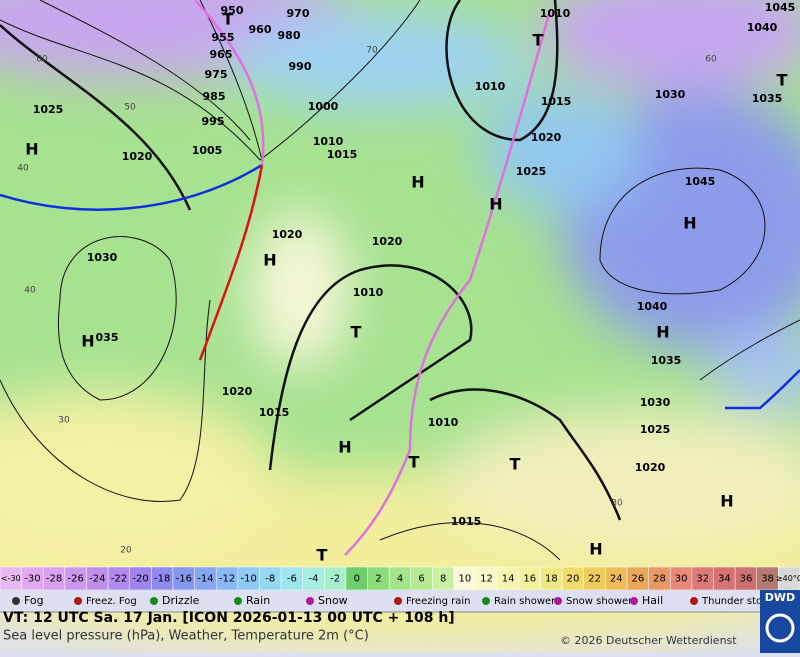 This screenshot has width=800, height=657. What do you see at coordinates (637, 579) in the screenshot?
I see `scale-label: 26` at bounding box center [637, 579].